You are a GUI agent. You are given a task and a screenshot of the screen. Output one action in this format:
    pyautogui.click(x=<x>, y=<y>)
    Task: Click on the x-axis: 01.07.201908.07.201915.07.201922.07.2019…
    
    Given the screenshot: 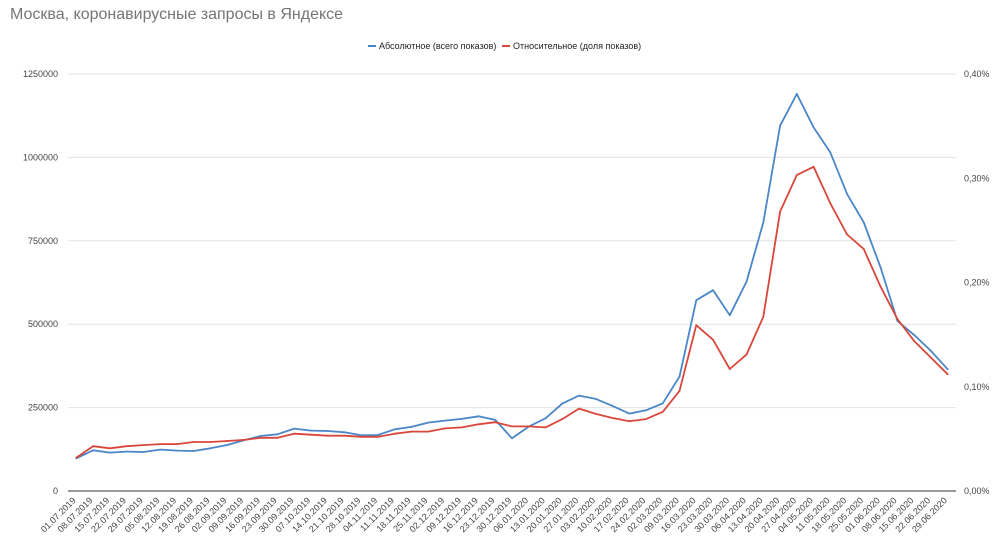 What is the action you would take?
    pyautogui.click(x=494, y=514)
    